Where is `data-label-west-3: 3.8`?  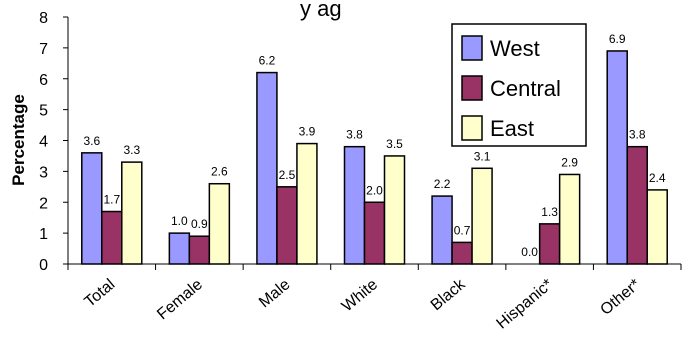
data-label-west-3: 3.8 is located at coordinates (354, 135).